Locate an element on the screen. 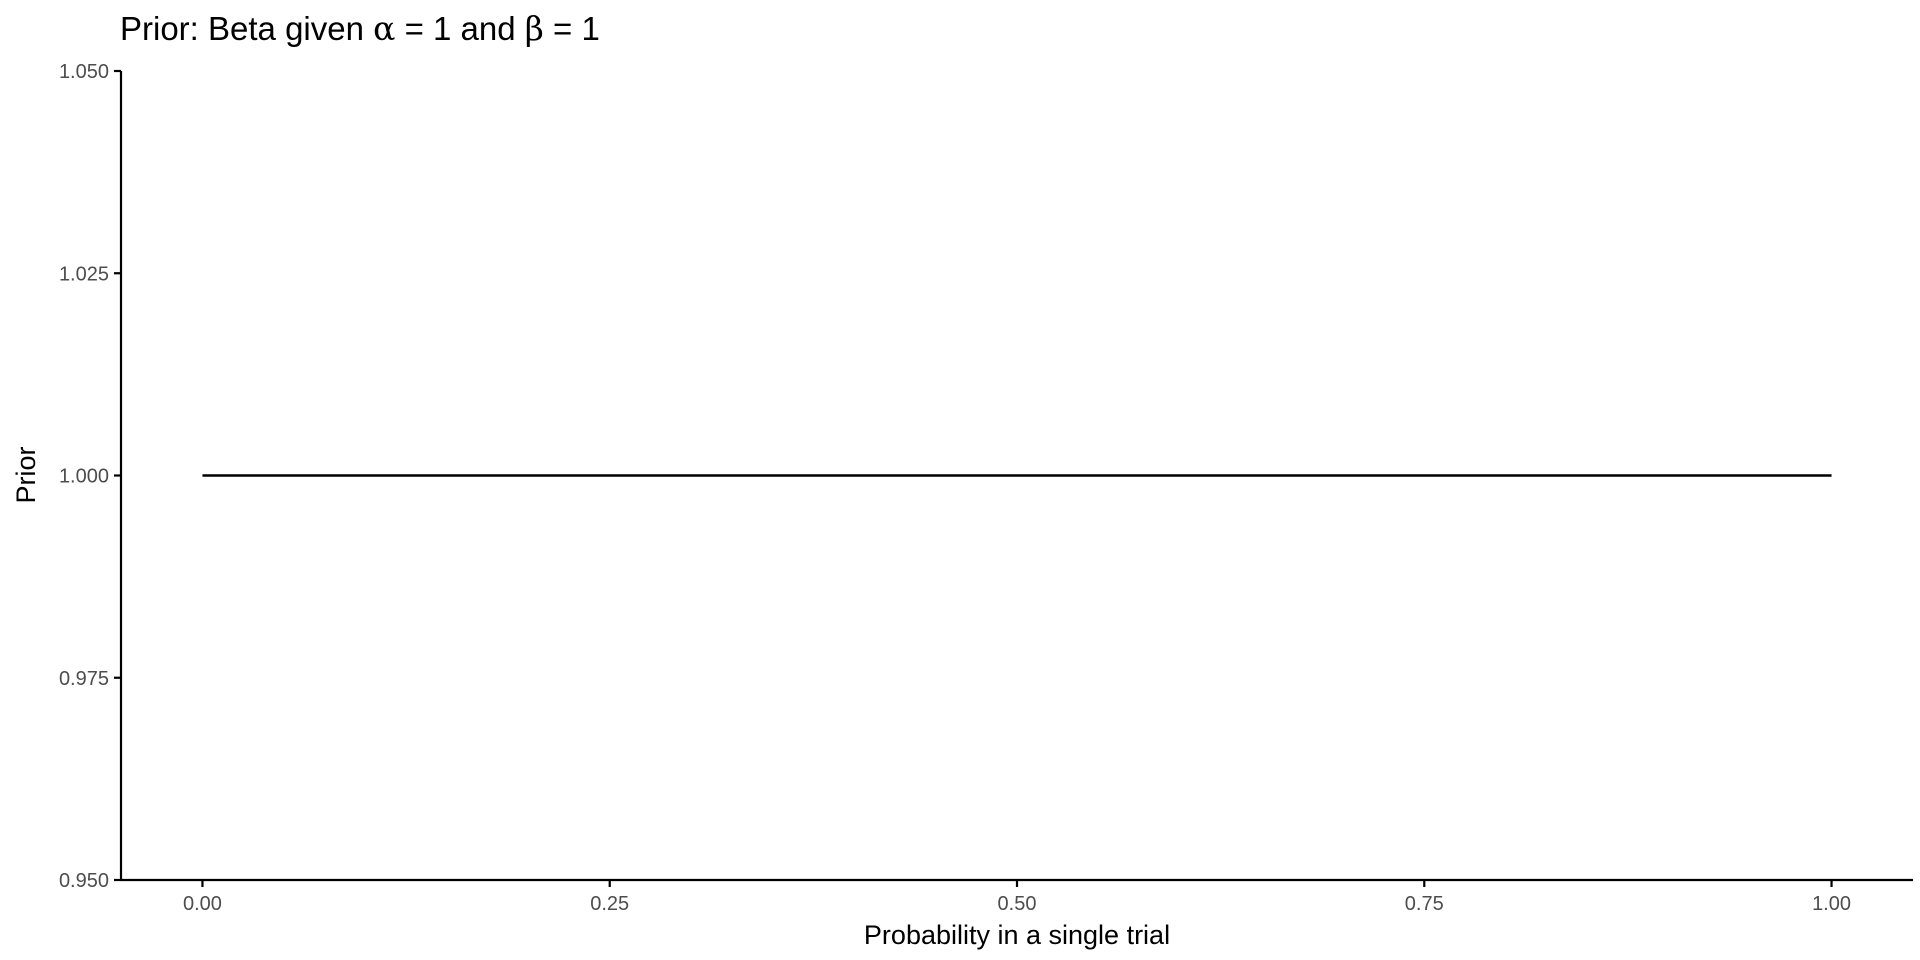 The width and height of the screenshot is (1920, 960). x-tick-label: 0.50 is located at coordinates (1017, 904).